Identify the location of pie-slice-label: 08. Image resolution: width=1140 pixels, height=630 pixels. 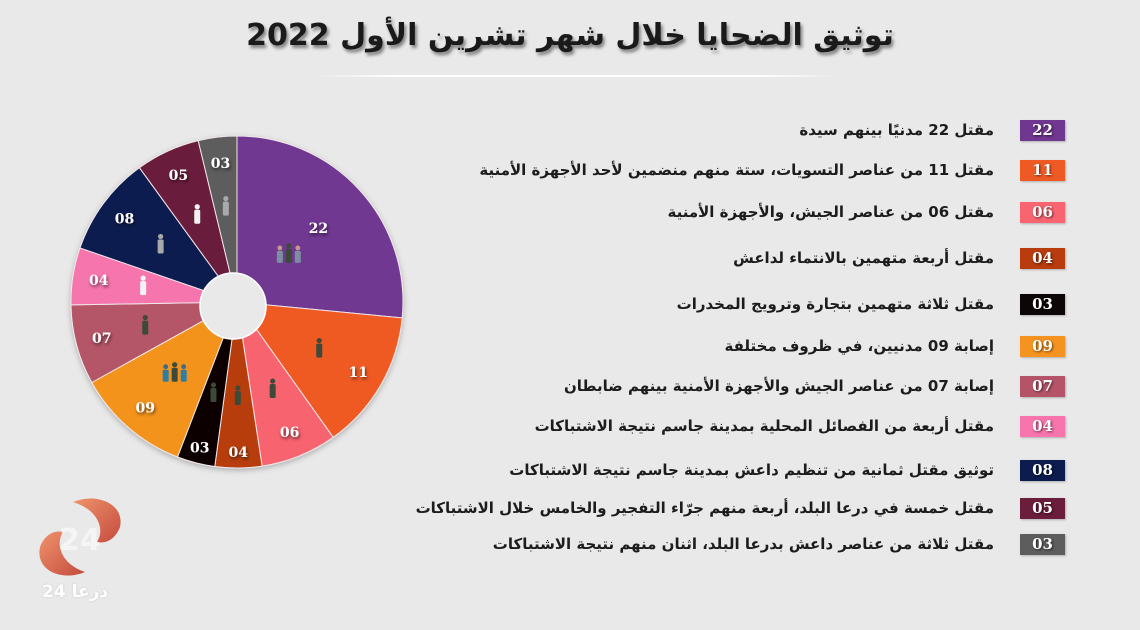
(124, 220).